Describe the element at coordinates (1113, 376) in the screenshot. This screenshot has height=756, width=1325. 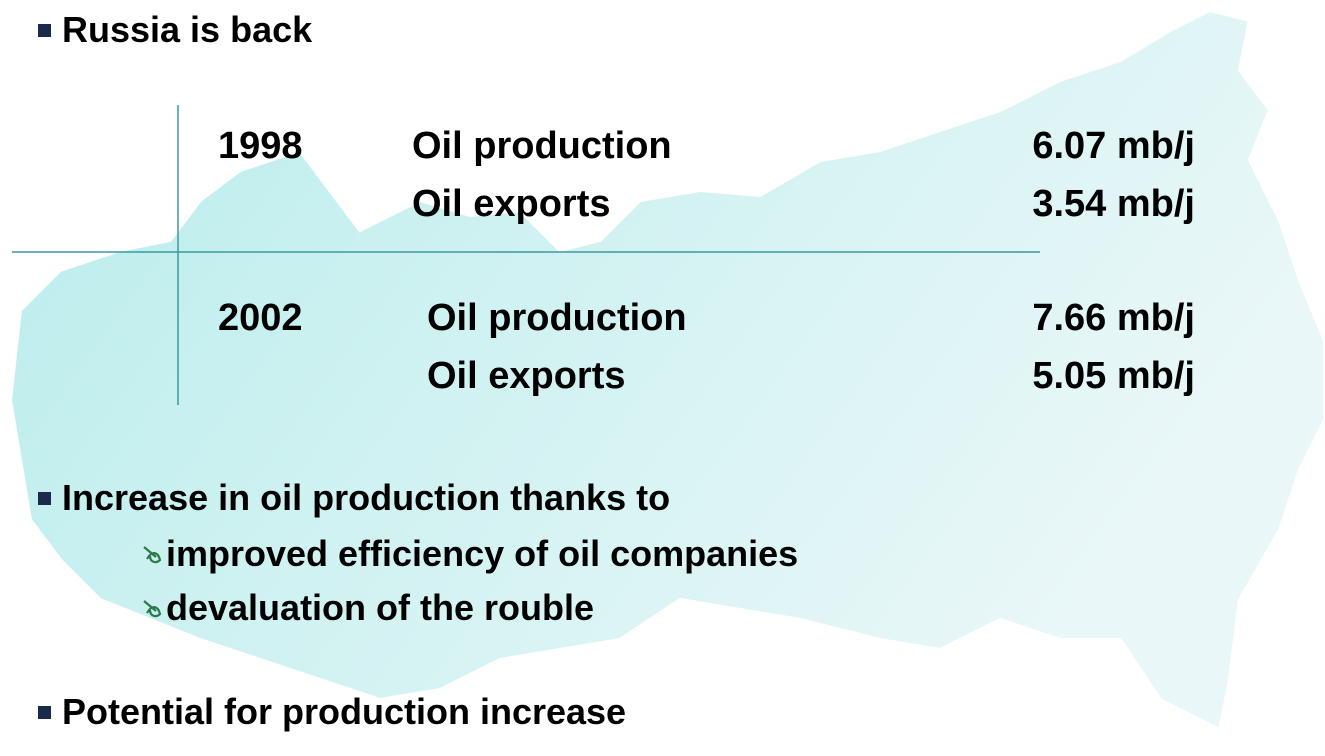
I see `row-value: 5.05 mb/j` at that location.